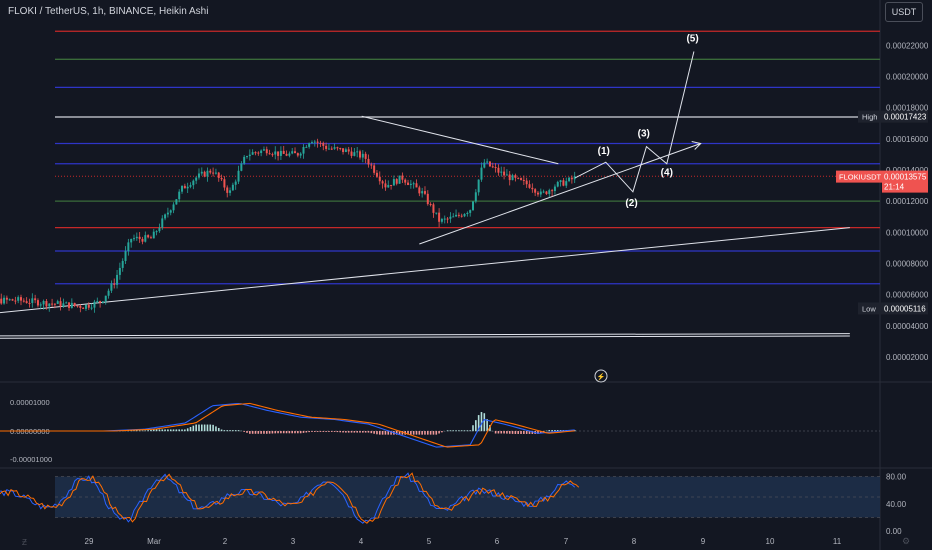  Describe the element at coordinates (24, 542) in the screenshot. I see `tradingview-logo-icon: Ƶ` at that location.